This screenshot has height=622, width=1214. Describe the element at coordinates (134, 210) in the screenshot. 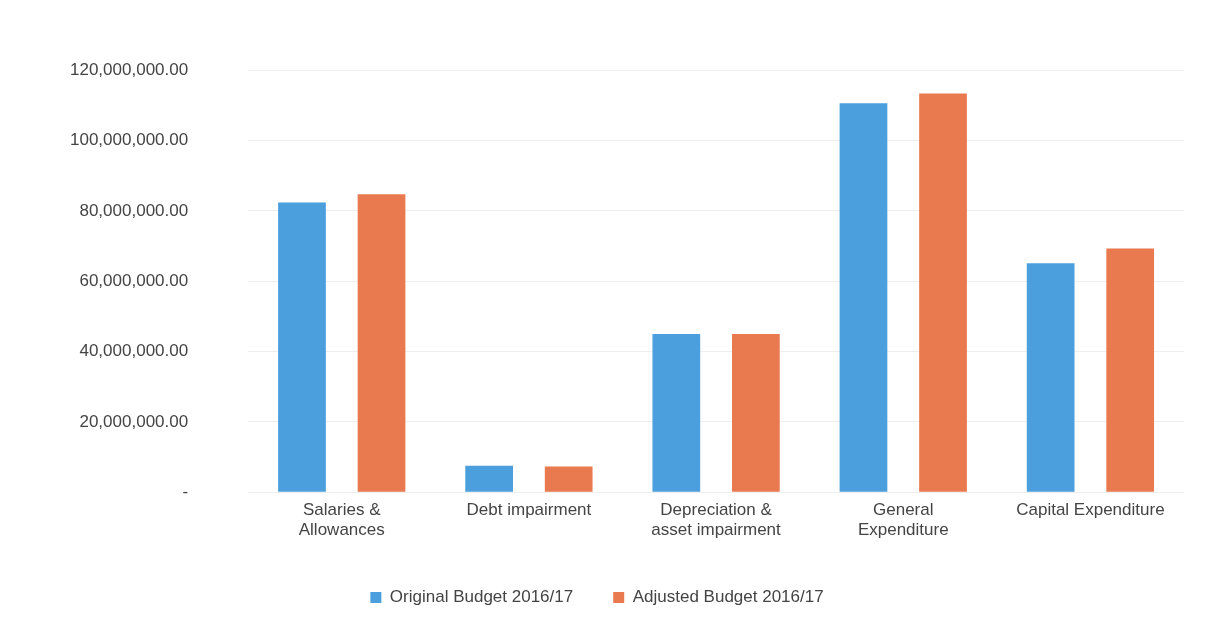

I see `y-tick-label: 80,000,000.00` at that location.